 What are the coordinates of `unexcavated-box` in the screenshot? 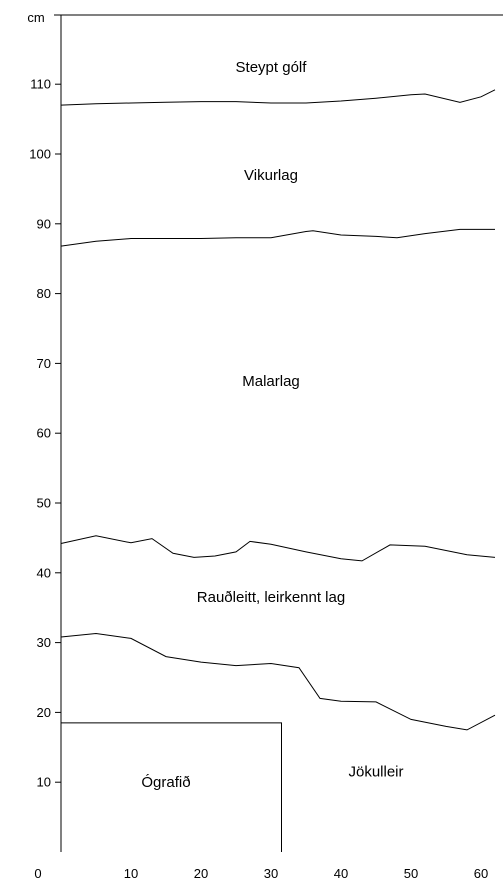 It's located at (171, 787).